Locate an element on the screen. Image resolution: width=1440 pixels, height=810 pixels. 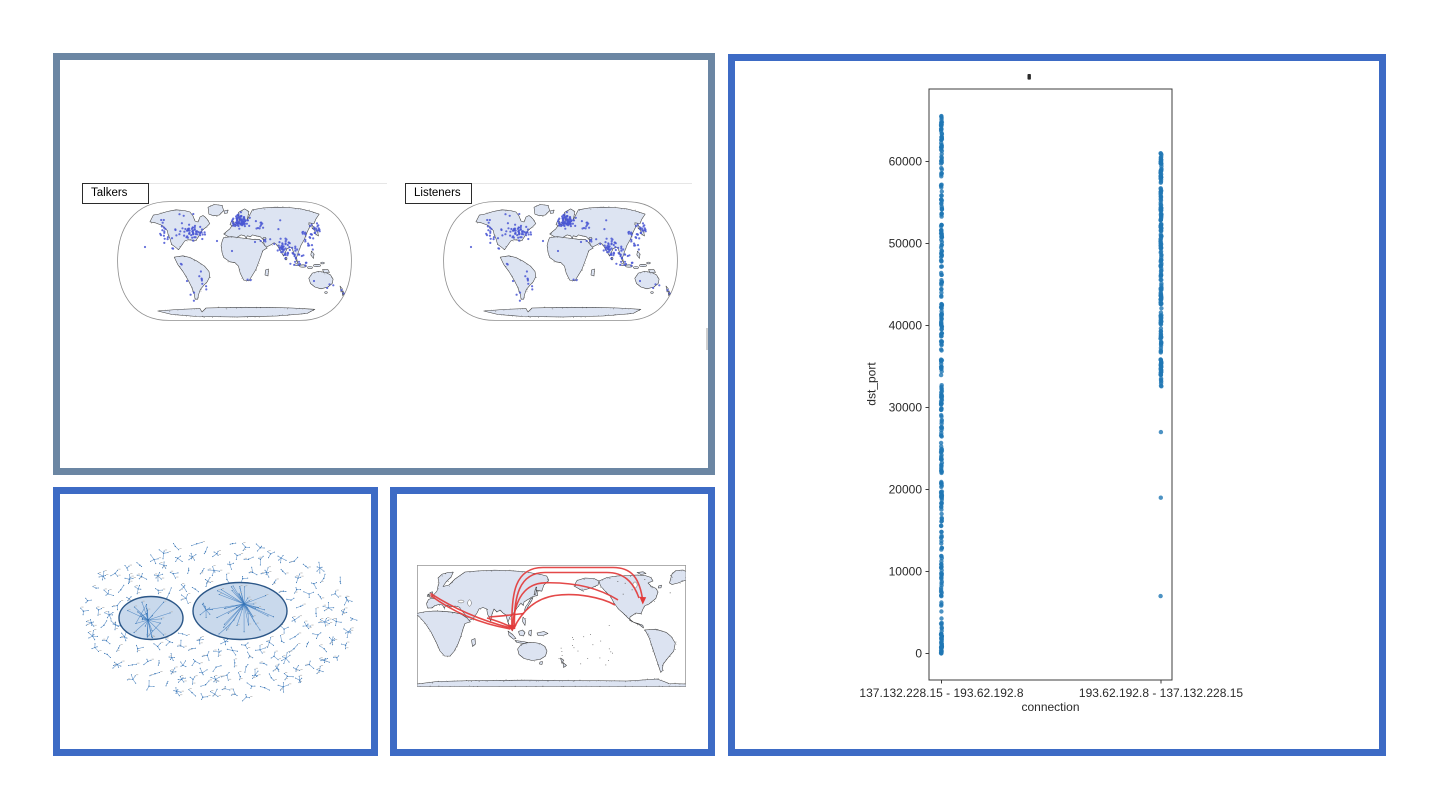
svg-text: 30000 is located at coordinates (906, 408).